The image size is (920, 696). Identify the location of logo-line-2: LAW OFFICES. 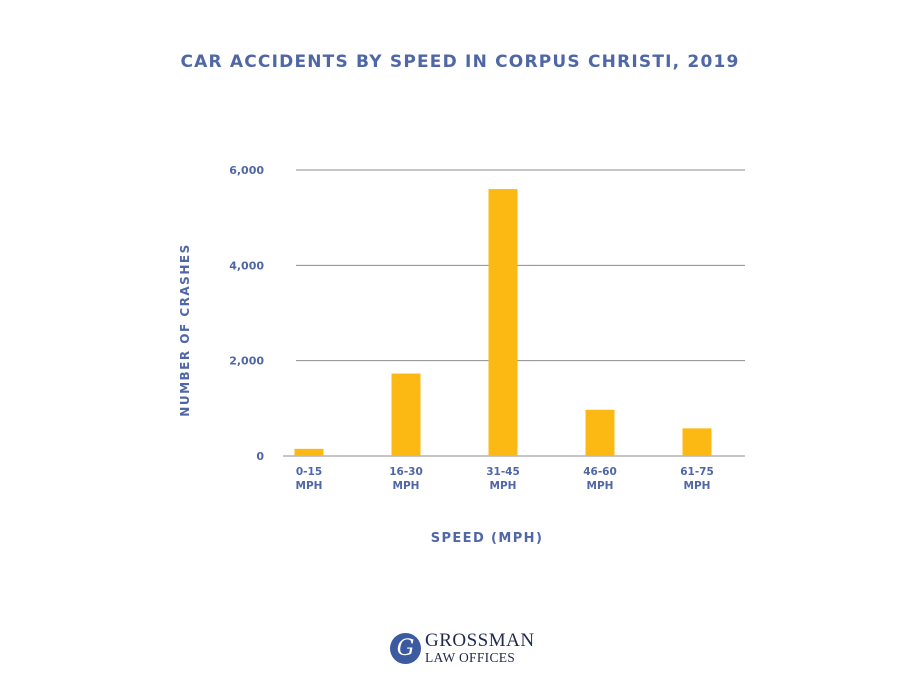
(470, 657).